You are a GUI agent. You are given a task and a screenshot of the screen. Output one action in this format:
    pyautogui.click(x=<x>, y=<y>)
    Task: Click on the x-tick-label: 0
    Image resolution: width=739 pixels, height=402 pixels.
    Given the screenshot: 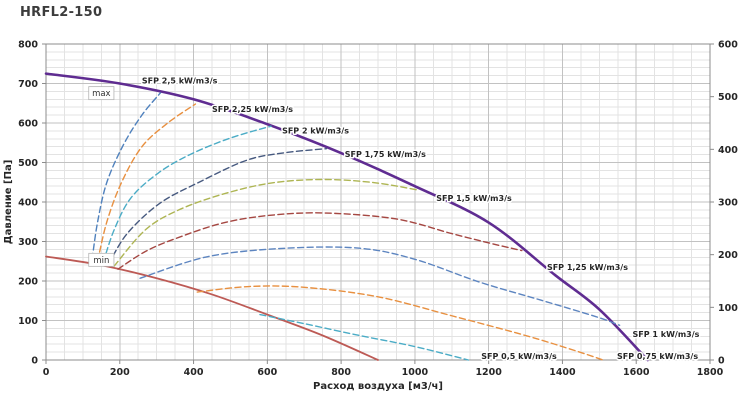 What is the action you would take?
    pyautogui.click(x=46, y=372)
    